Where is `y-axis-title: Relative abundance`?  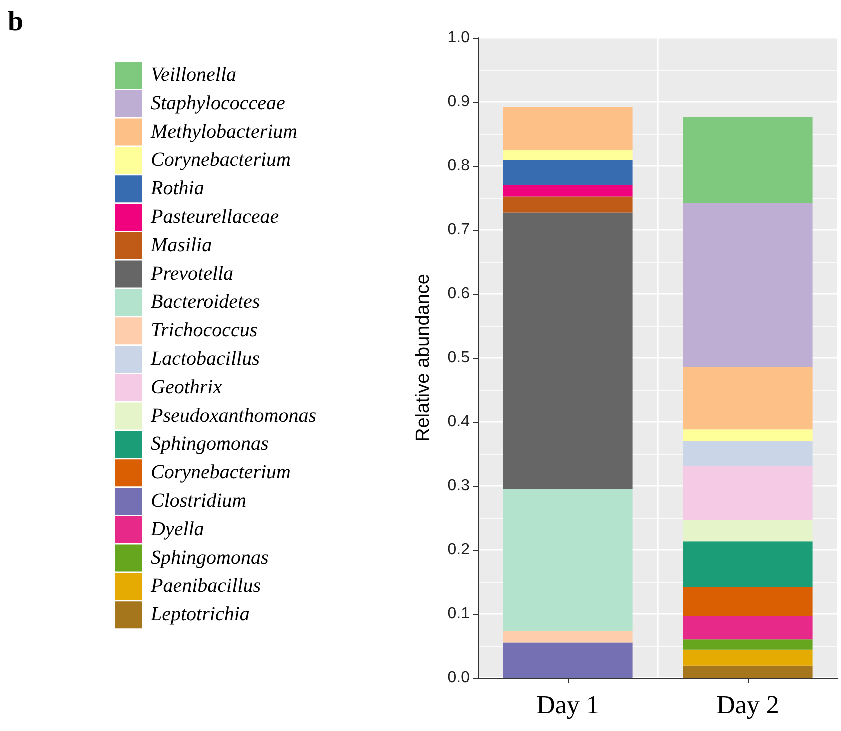 y-axis-title: Relative abundance is located at coordinates (423, 358).